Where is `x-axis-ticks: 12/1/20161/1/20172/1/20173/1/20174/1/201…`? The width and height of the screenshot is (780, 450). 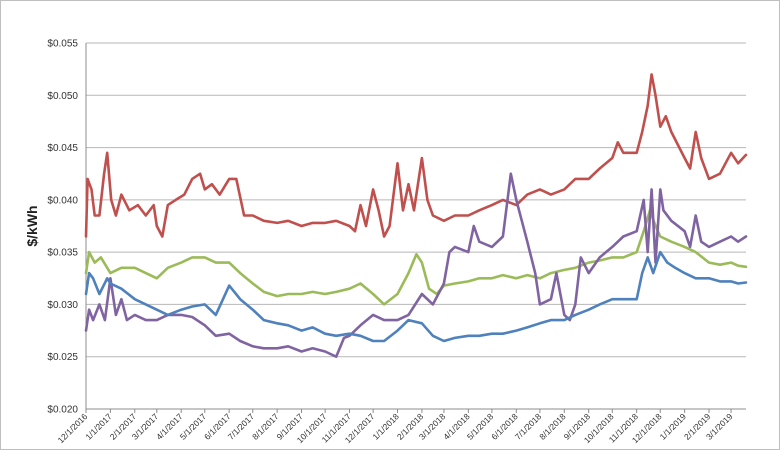
x-axis-ticks: 12/1/20161/1/20172/1/20173/1/20174/1/201… is located at coordinates (395, 427).